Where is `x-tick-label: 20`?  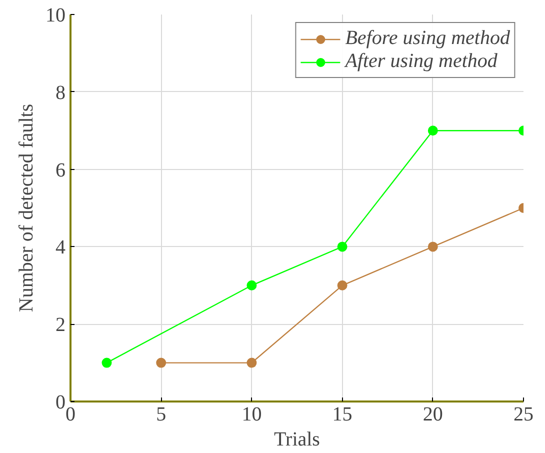
x-tick-label: 20 is located at coordinates (432, 415).